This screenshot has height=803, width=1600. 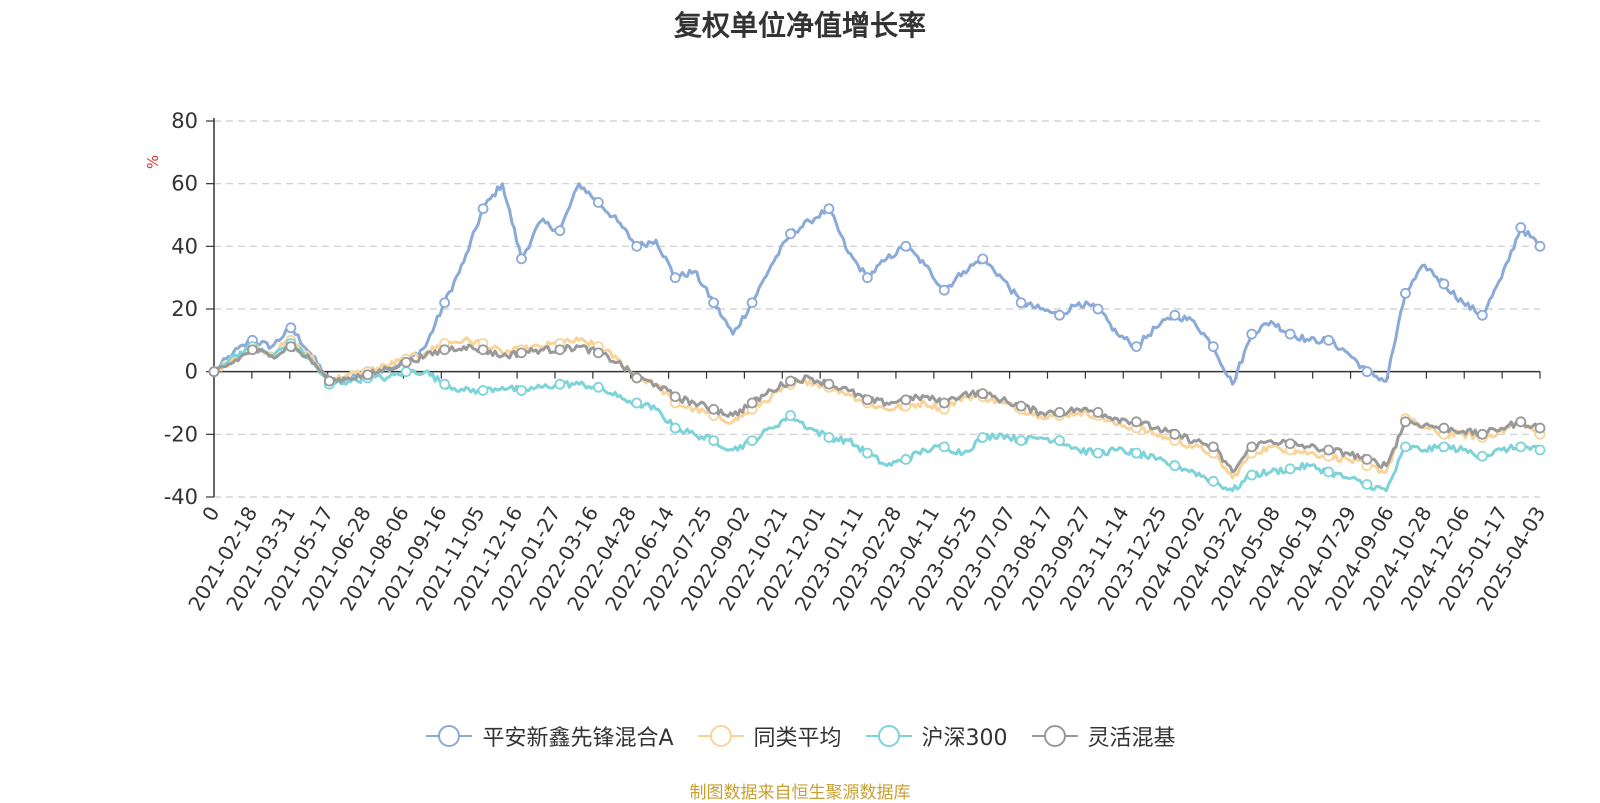 I want to click on legend-label: 平安新鑫先锋混合A, so click(x=578, y=738).